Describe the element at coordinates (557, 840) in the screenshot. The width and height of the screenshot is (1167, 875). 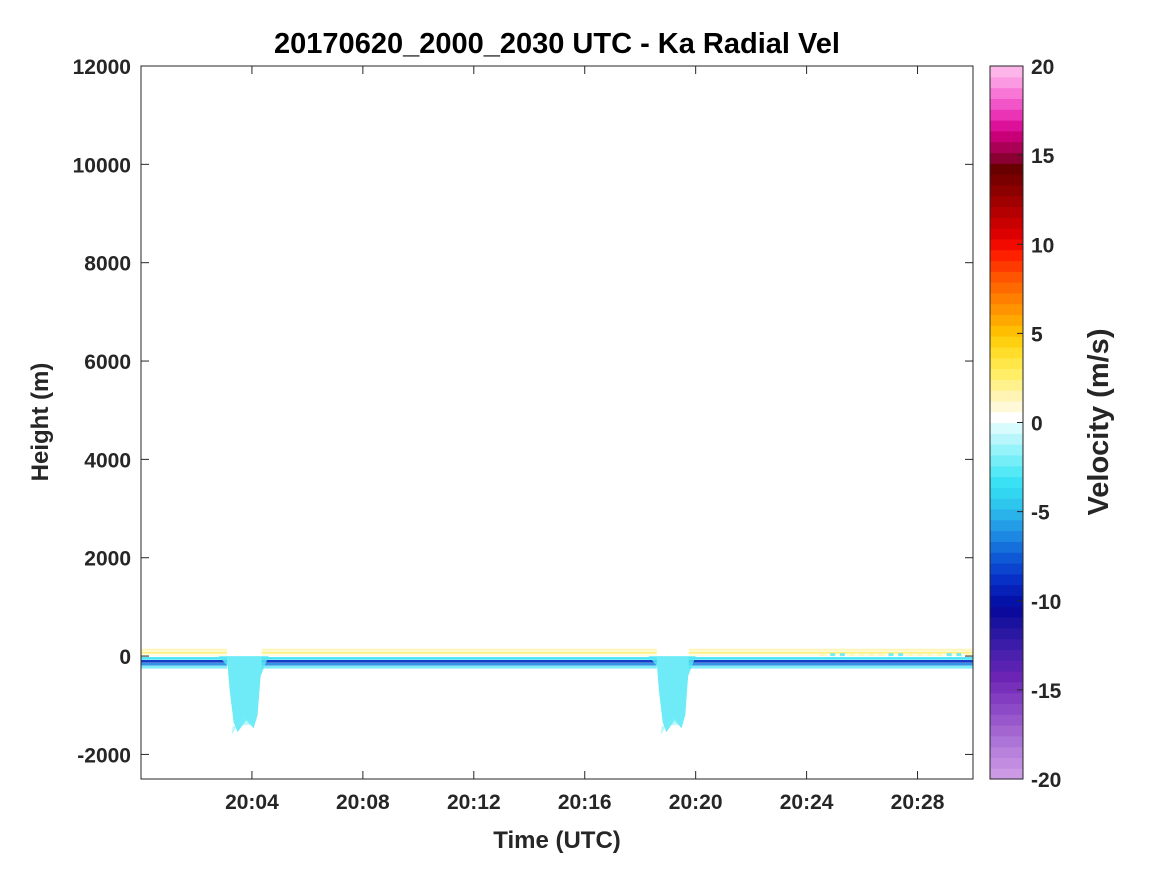
I see `x-axis-title: Time (UTC)` at that location.